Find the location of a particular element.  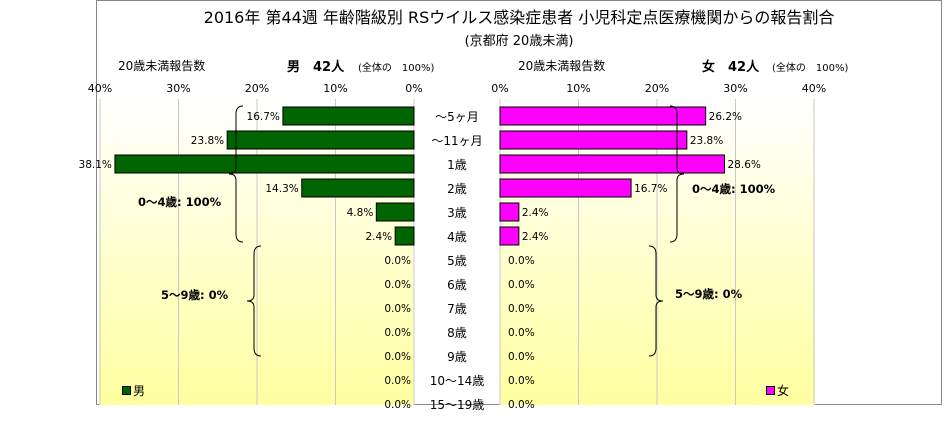

female-count: 女 42人 is located at coordinates (731, 67).